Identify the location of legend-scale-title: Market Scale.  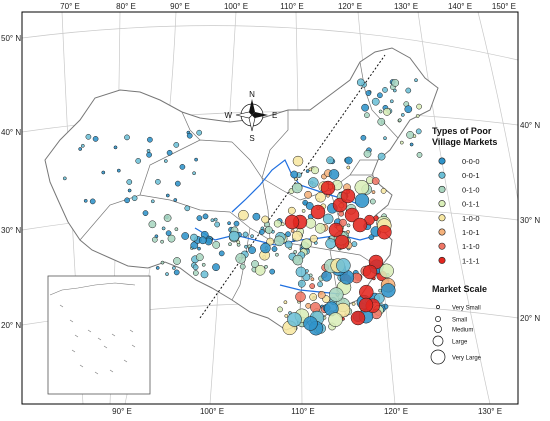
(459, 289).